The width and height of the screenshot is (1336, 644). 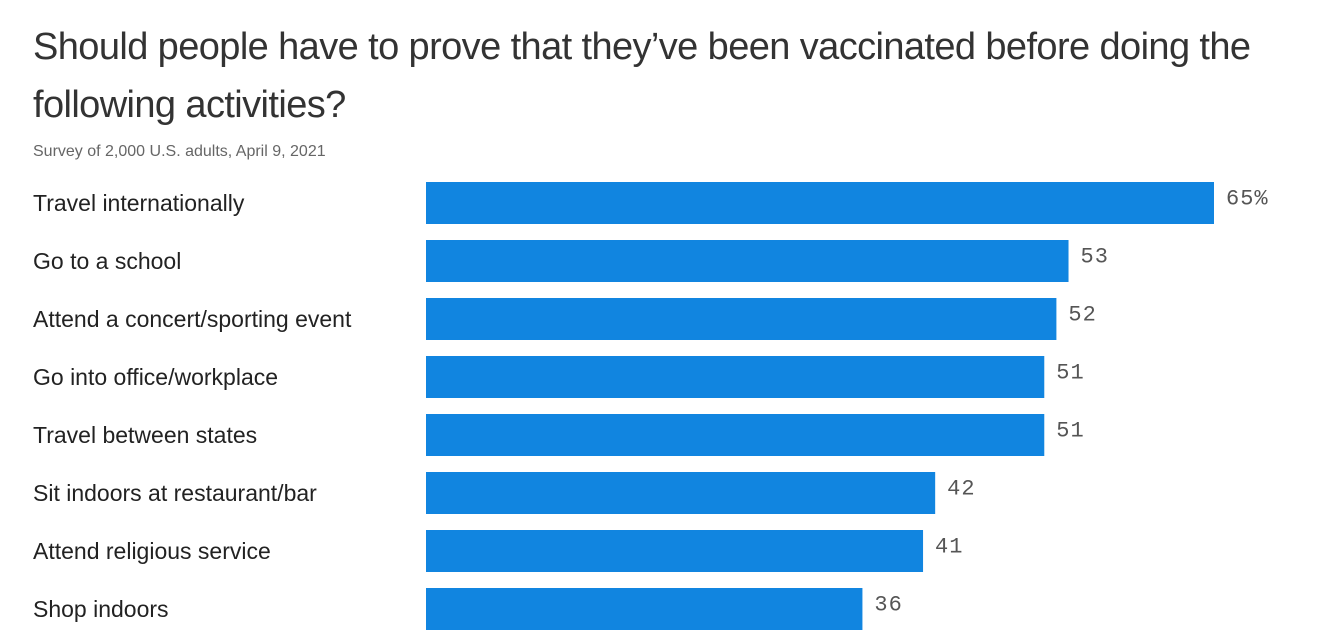 What do you see at coordinates (155, 377) in the screenshot?
I see `category-label: Go into office/workplace` at bounding box center [155, 377].